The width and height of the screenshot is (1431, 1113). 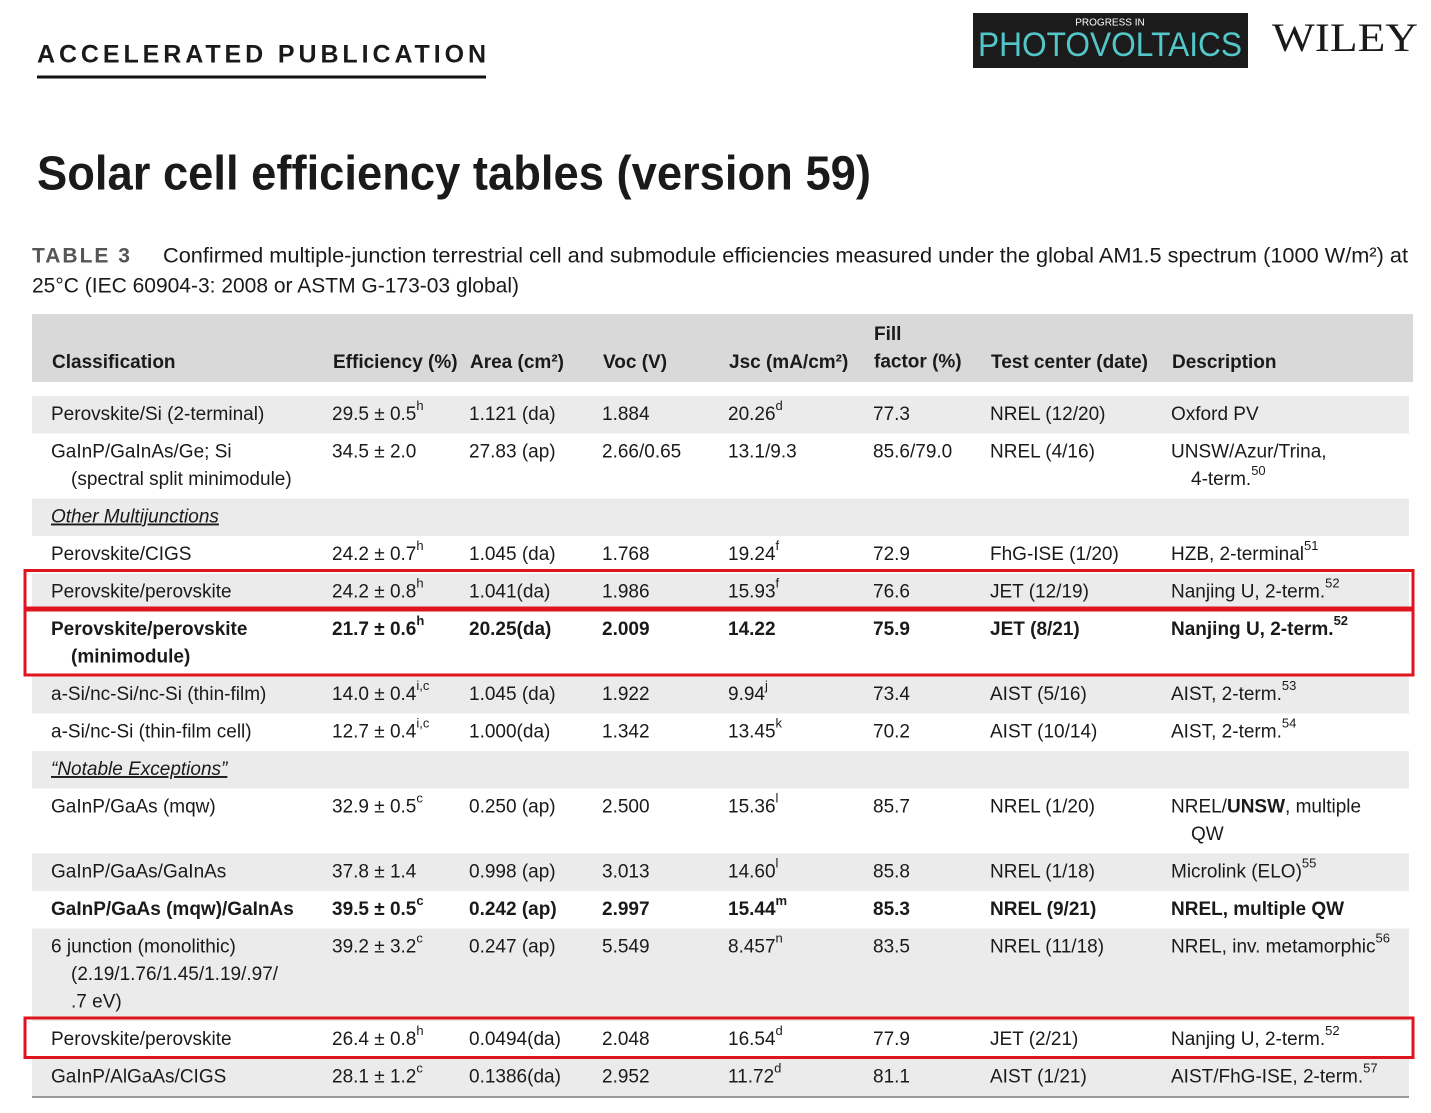 What do you see at coordinates (1226, 732) in the screenshot?
I see `text-run: AIST, 2-term.` at bounding box center [1226, 732].